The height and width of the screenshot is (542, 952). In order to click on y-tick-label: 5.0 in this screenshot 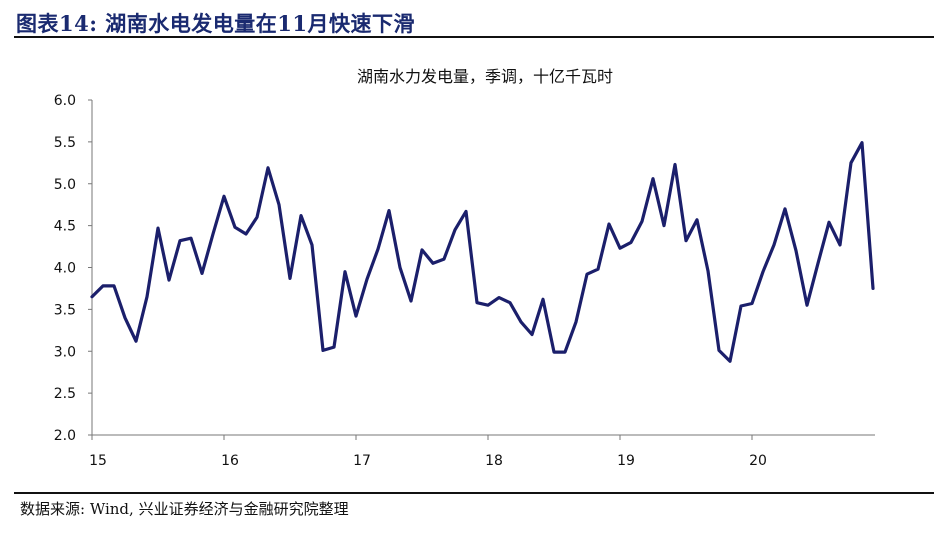, I will do `click(65, 185)`.